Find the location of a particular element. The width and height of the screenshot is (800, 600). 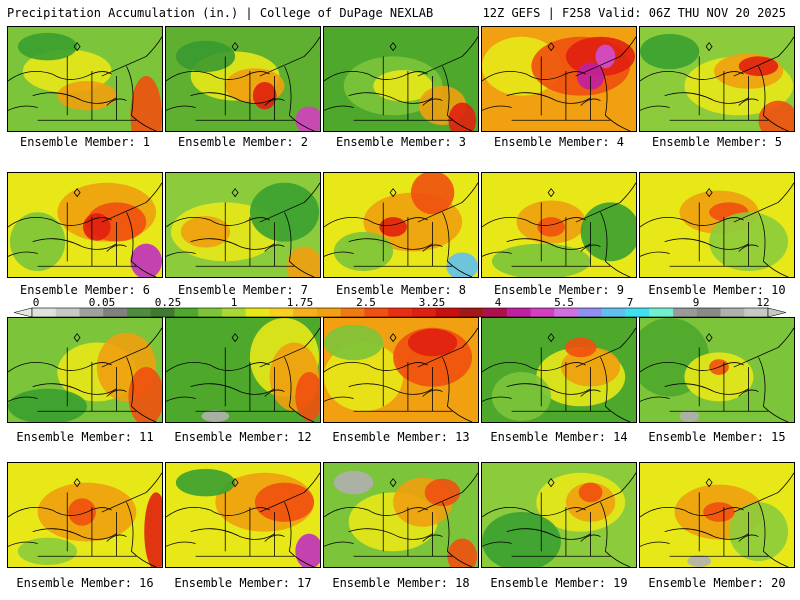

member-label-9: Ensemble Member: 9 is located at coordinates (559, 290).